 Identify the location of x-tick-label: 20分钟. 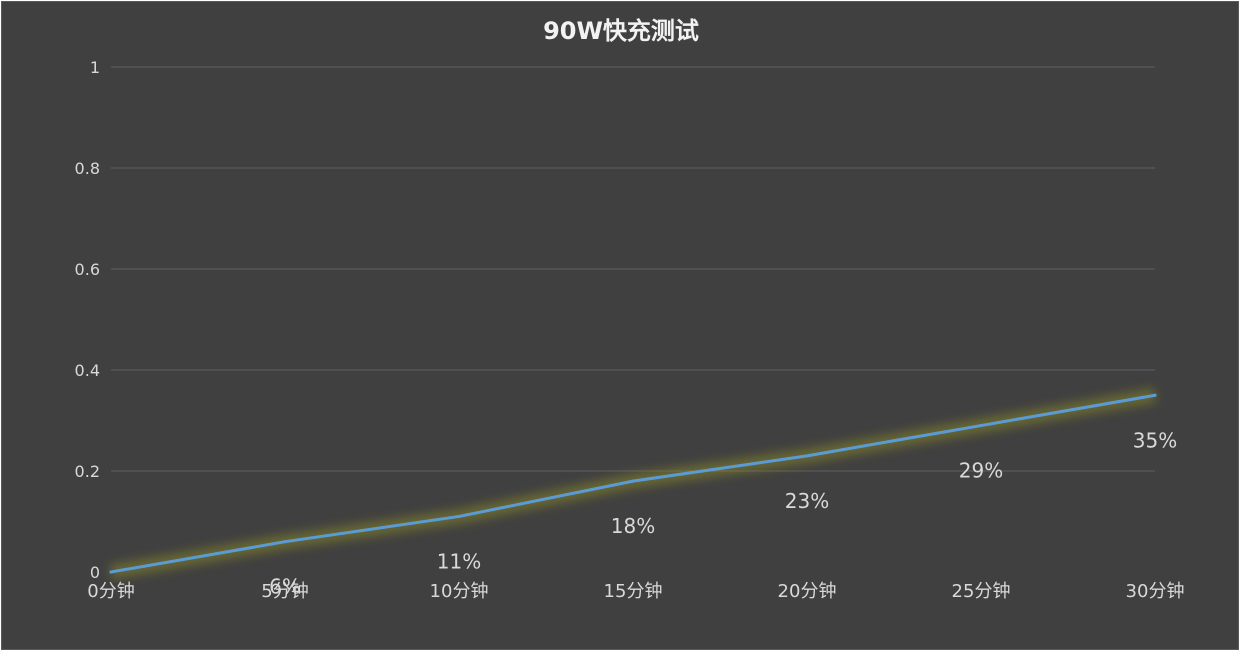
(807, 591).